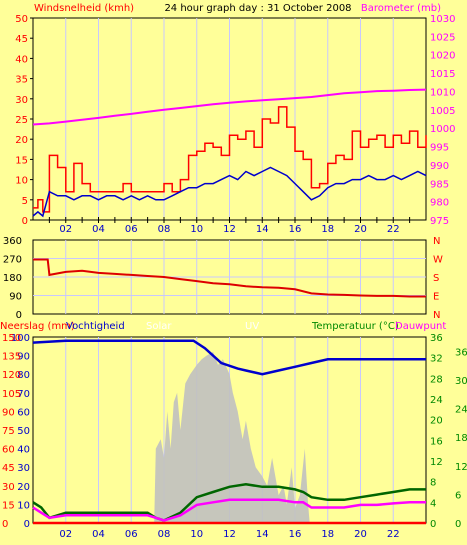 This screenshot has height=545, width=467. Describe the element at coordinates (229, 357) in the screenshot. I see `series-vochtigheid-line` at that location.